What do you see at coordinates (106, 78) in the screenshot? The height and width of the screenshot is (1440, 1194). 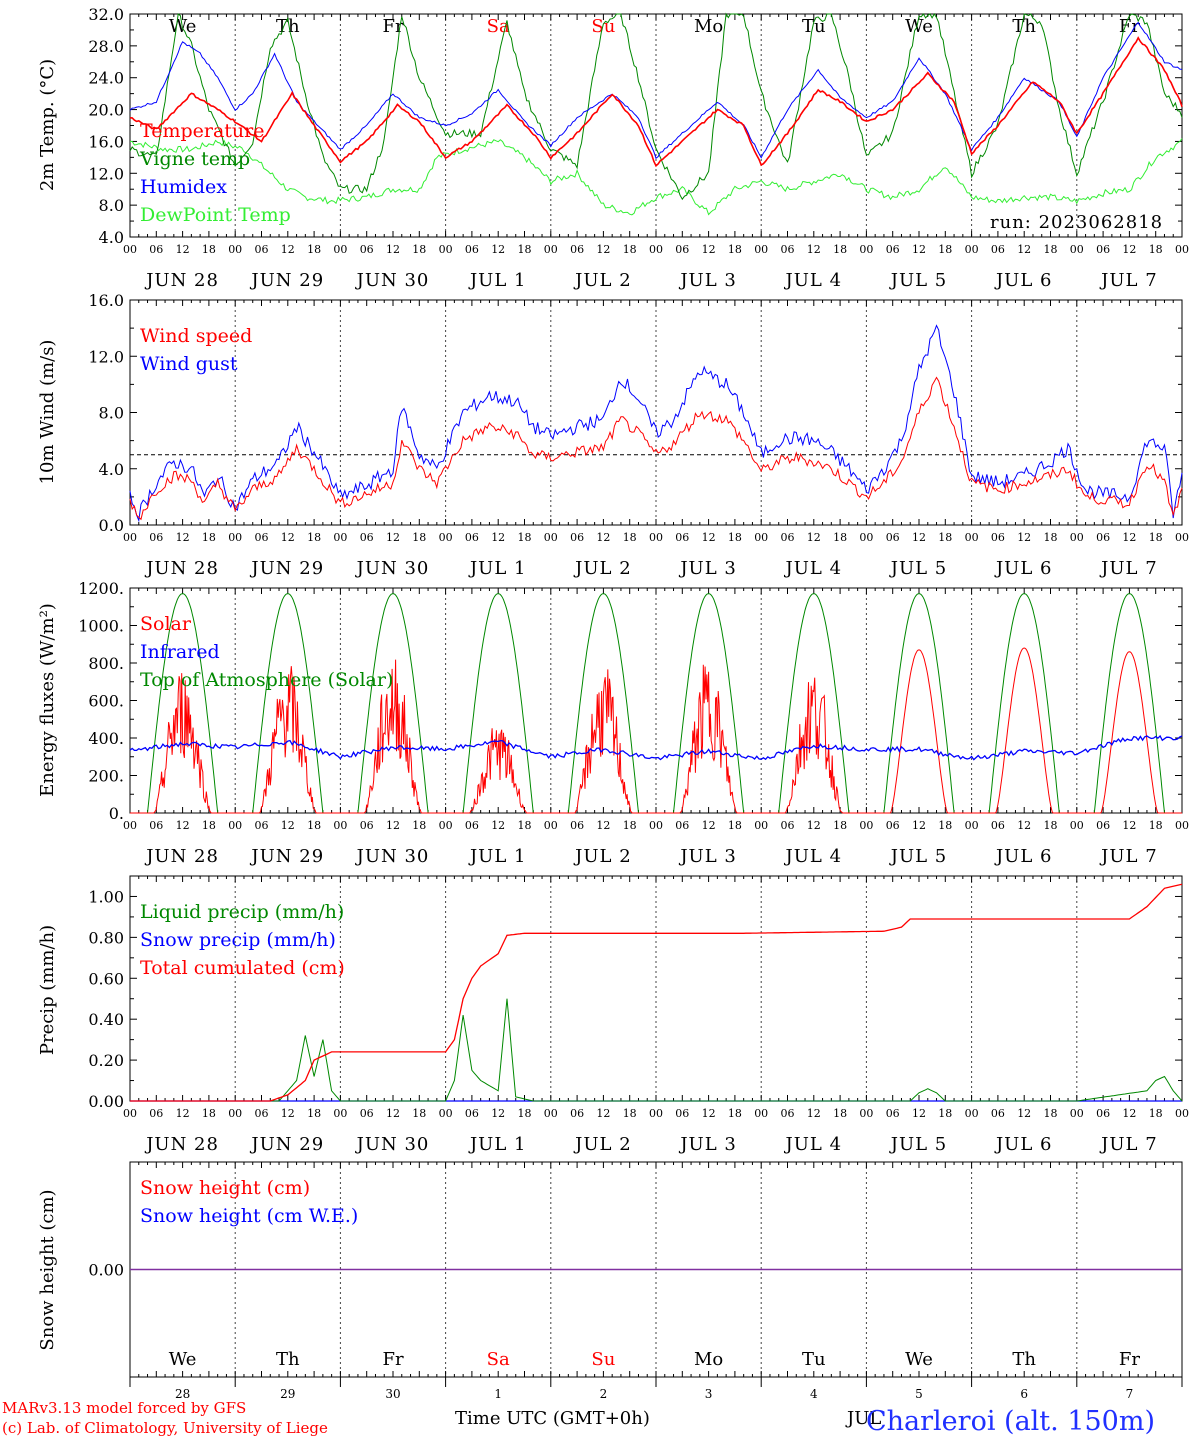 I see `y-tick-label: 24.0` at bounding box center [106, 78].